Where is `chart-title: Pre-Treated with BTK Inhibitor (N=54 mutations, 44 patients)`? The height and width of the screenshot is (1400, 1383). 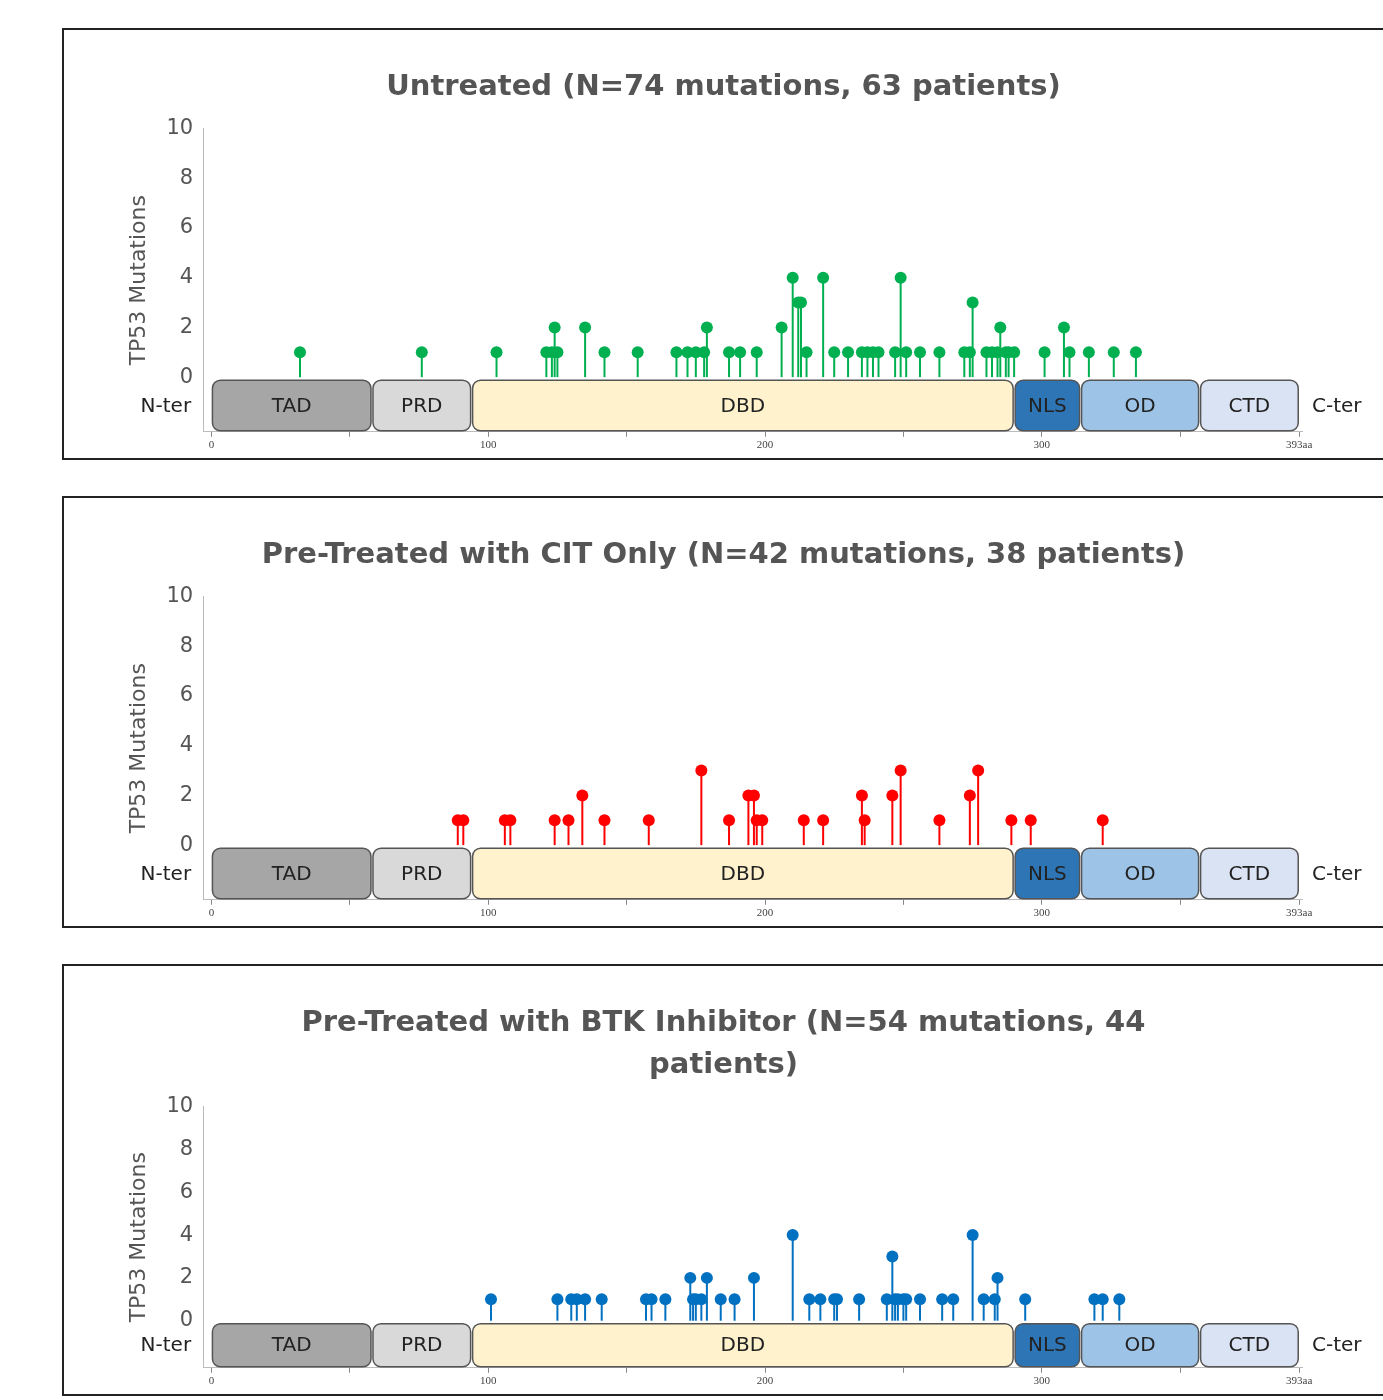 chart-title: Pre-Treated with BTK Inhibitor (N=54 mutations, 44 patients) is located at coordinates (723, 1042).